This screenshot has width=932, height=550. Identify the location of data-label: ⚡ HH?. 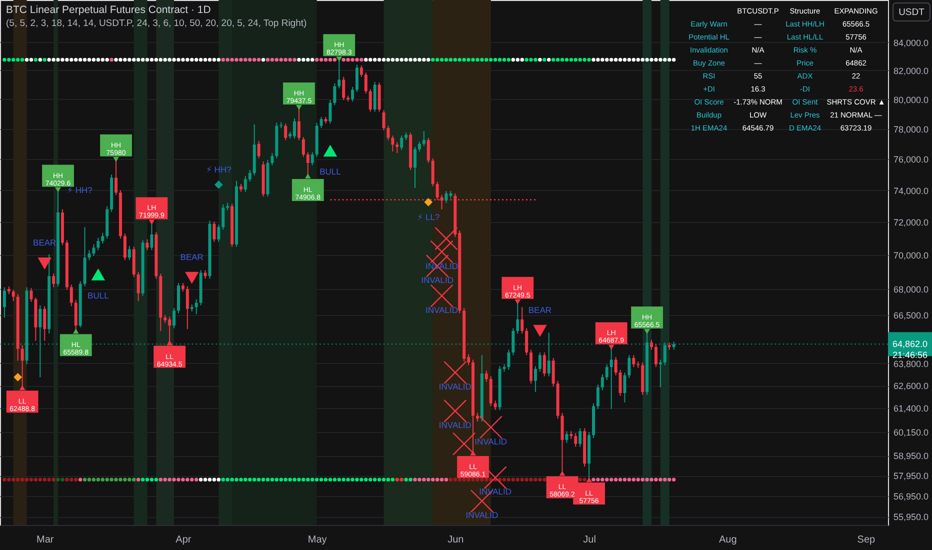
(219, 169).